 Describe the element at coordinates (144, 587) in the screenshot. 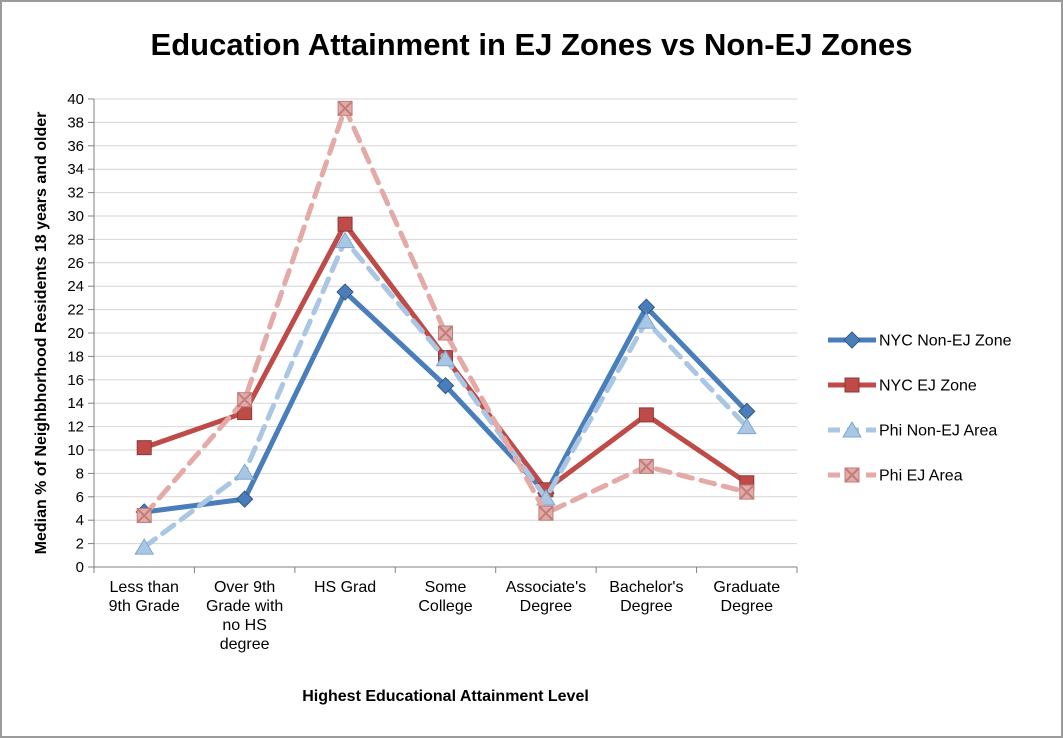

I see `category-label: Less than` at that location.